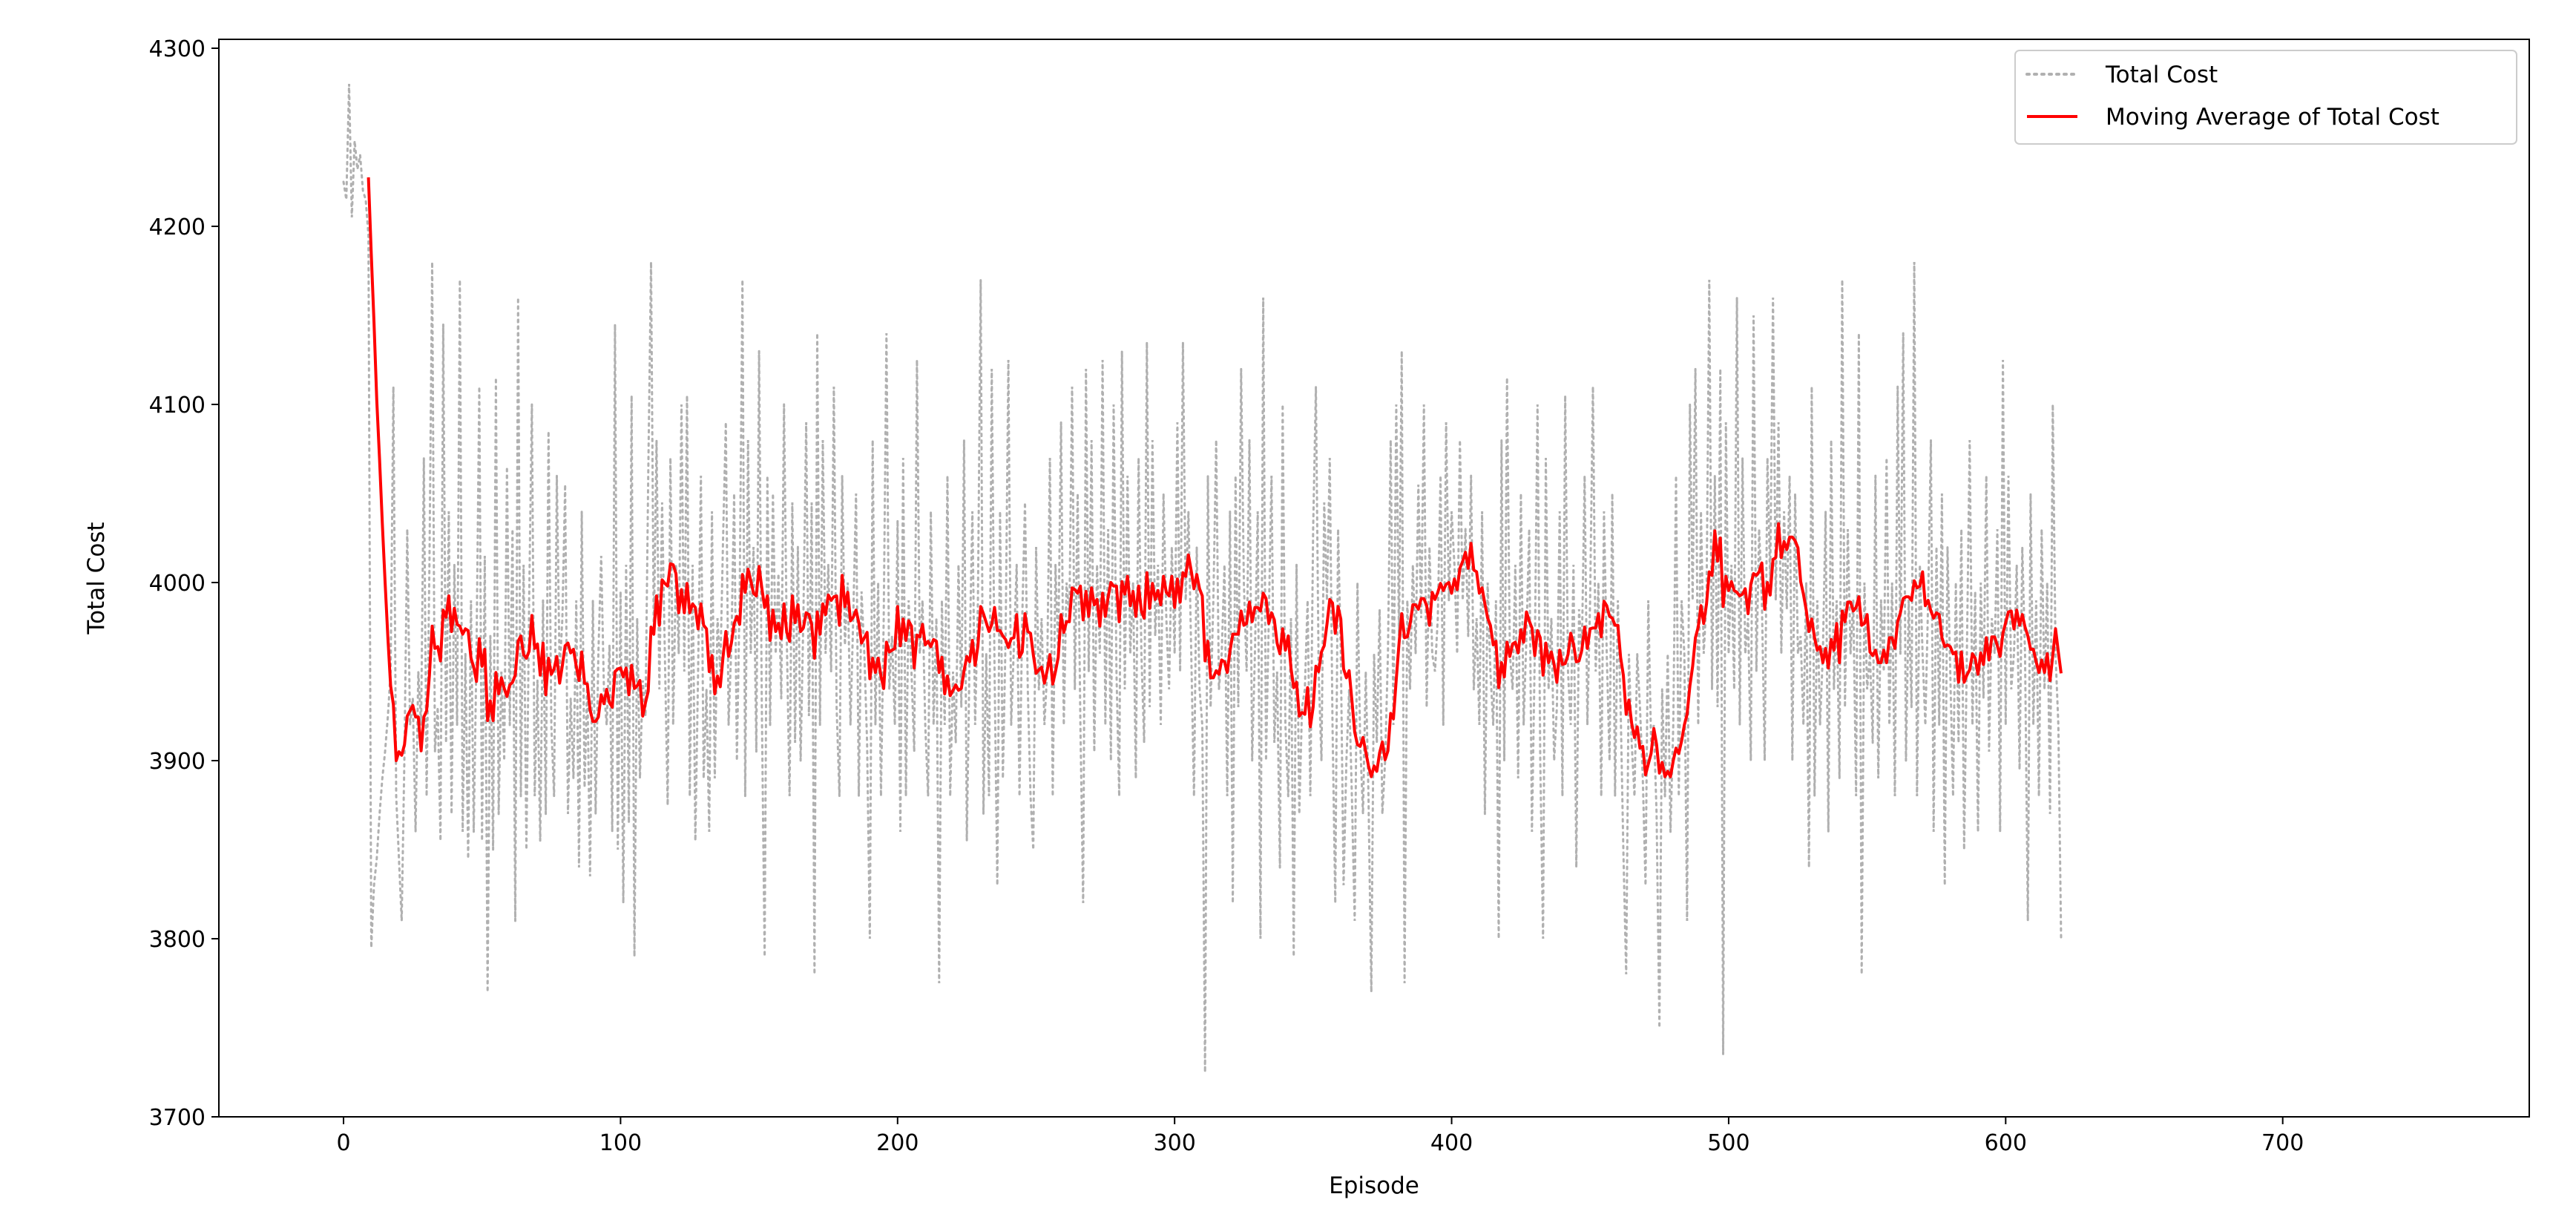 The image size is (2576, 1217). I want to click on x-tick-label: 700, so click(2282, 1143).